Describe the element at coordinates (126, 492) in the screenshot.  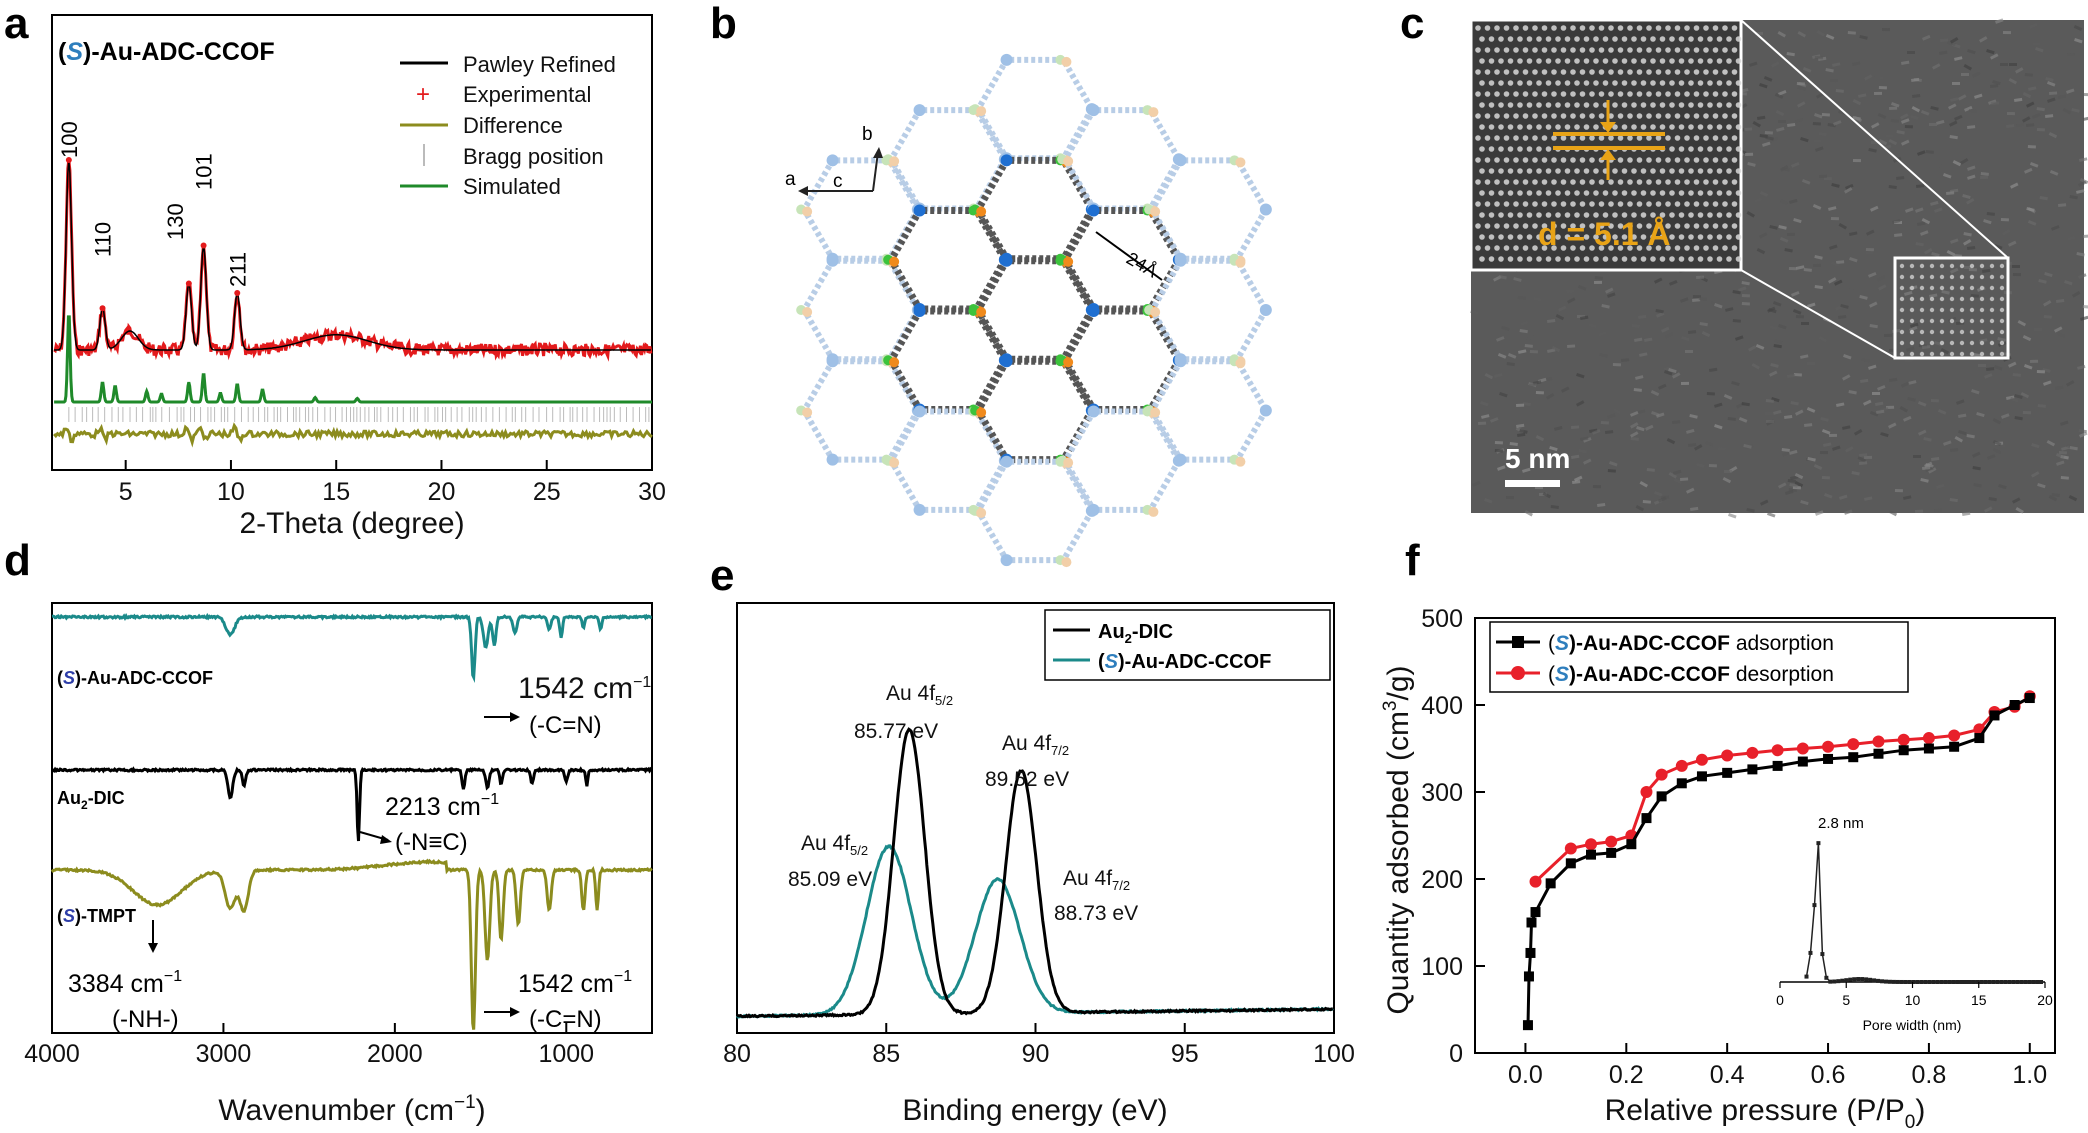
I see `x-tick-label: 5` at that location.